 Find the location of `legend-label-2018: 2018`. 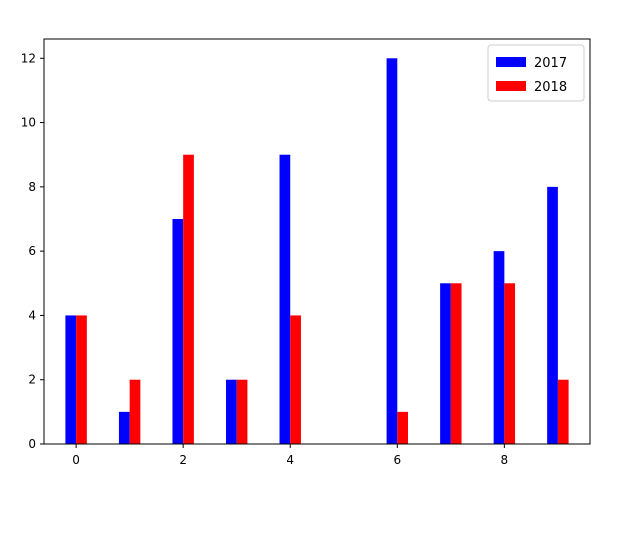

legend-label-2018: 2018 is located at coordinates (550, 87).